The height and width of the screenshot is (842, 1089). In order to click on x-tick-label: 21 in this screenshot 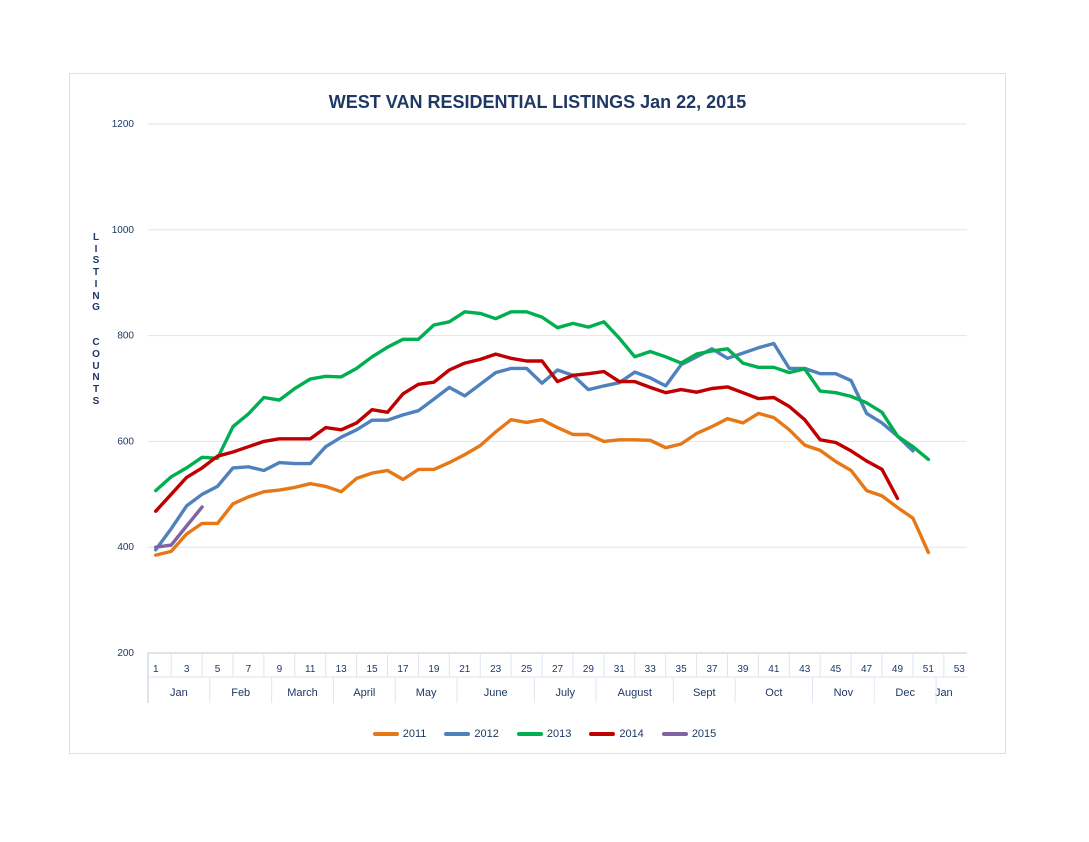, I will do `click(465, 669)`.